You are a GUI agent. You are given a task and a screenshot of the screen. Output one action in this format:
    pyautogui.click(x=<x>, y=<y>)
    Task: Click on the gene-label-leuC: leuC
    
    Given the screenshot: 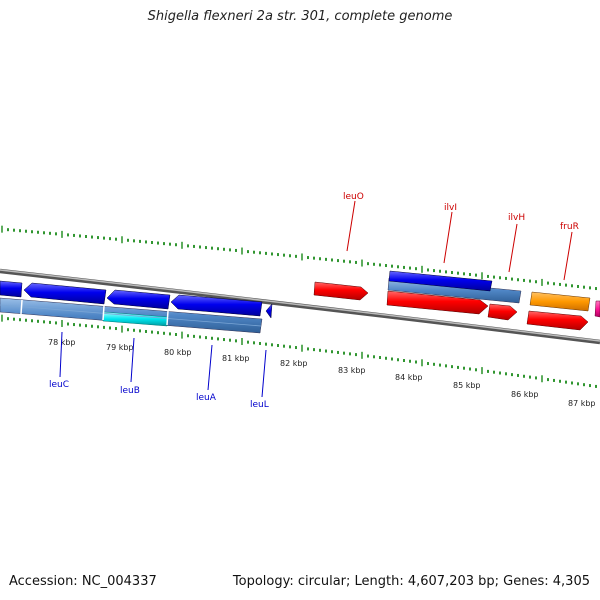 What is the action you would take?
    pyautogui.click(x=59, y=385)
    